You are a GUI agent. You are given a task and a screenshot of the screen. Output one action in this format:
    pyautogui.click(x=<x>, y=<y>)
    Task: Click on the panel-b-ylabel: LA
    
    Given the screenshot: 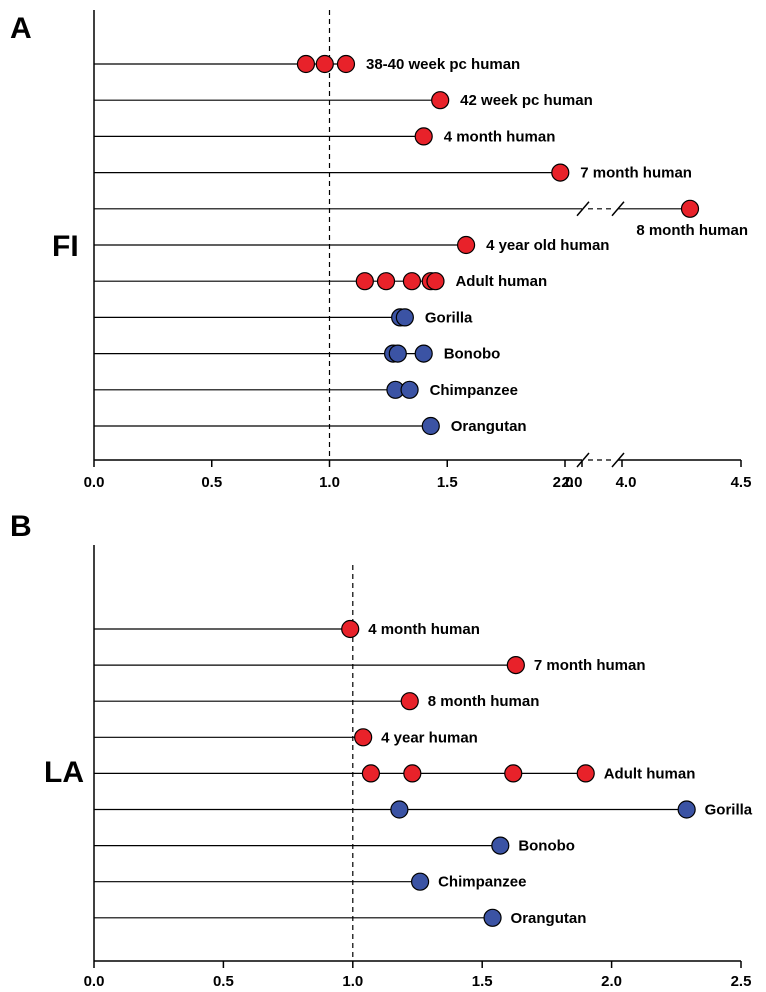 What is the action you would take?
    pyautogui.click(x=64, y=772)
    